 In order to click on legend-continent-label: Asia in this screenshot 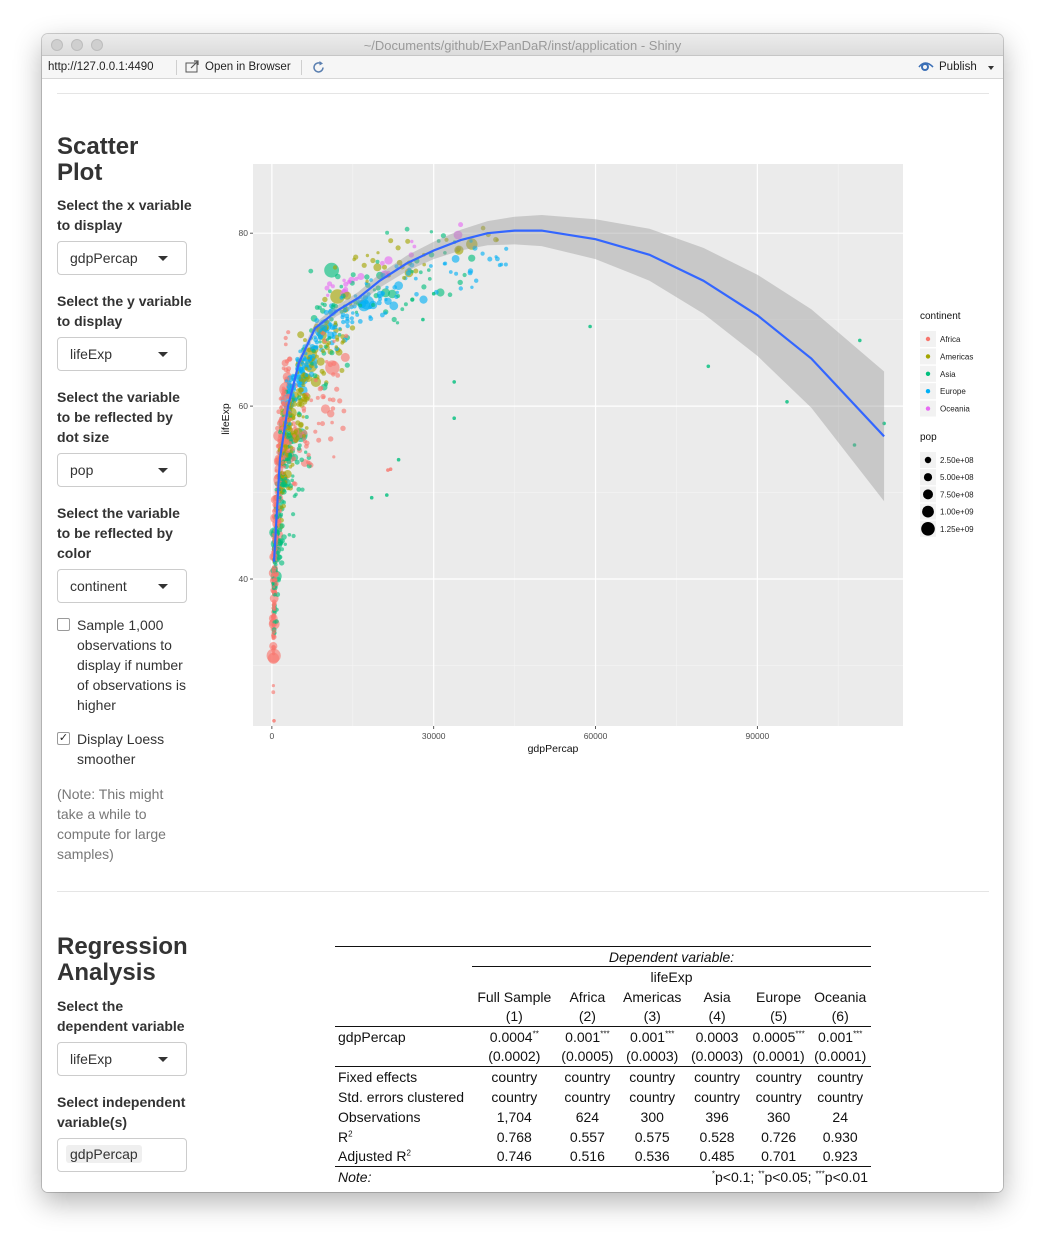, I will do `click(948, 374)`.